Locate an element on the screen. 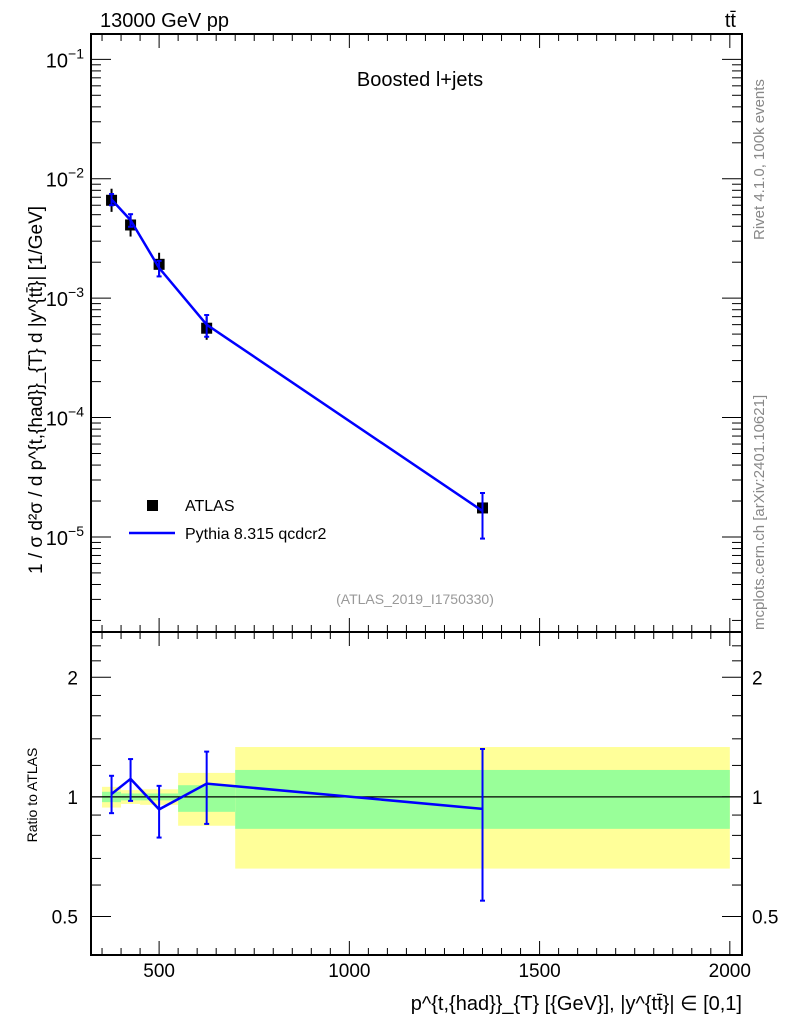 This screenshot has height=1024, width=786. legend-pythia-label: Pythia 8.315 qcdcr2 is located at coordinates (256, 534).